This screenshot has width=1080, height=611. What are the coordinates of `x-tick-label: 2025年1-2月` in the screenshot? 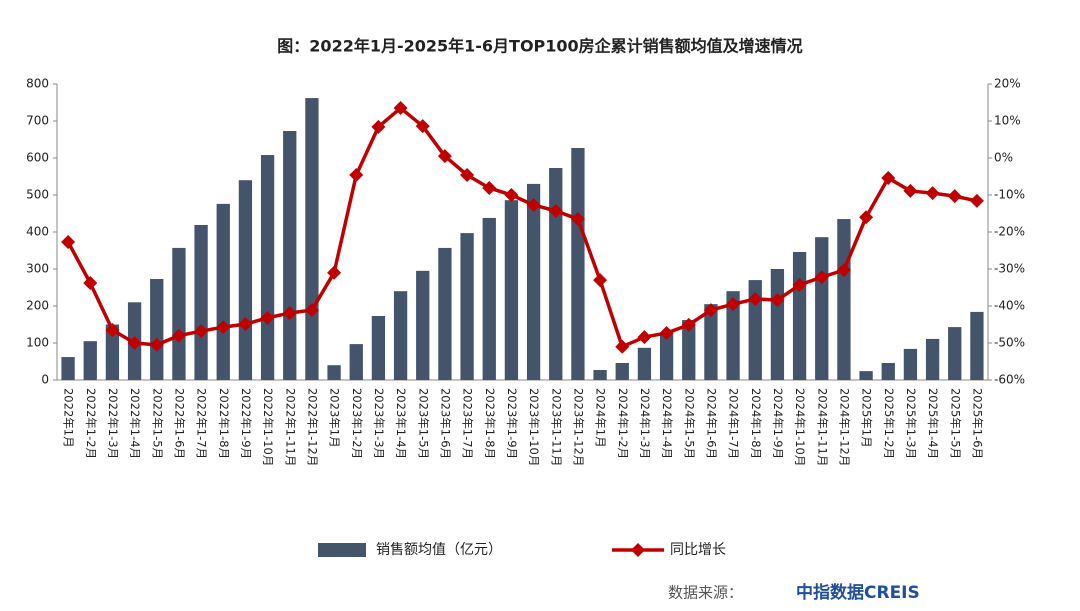 It's located at (889, 423).